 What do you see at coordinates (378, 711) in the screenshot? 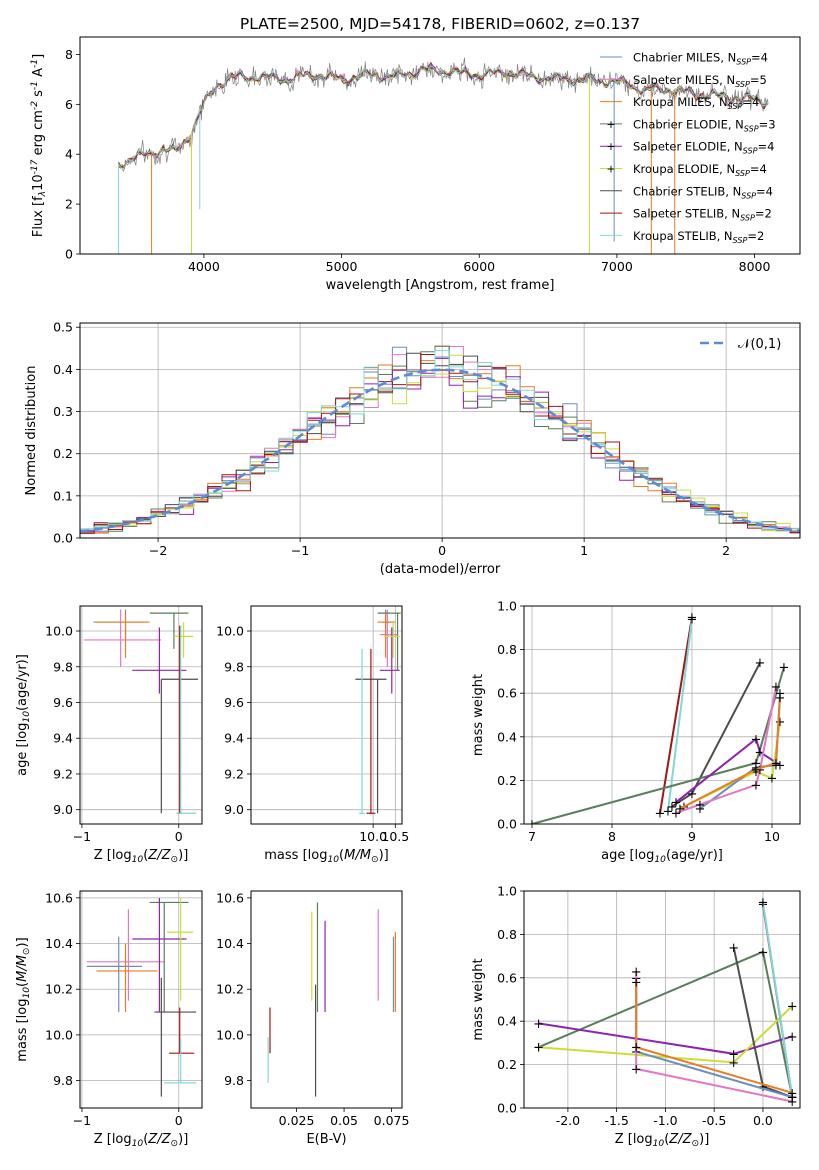
I see `plot-area` at bounding box center [378, 711].